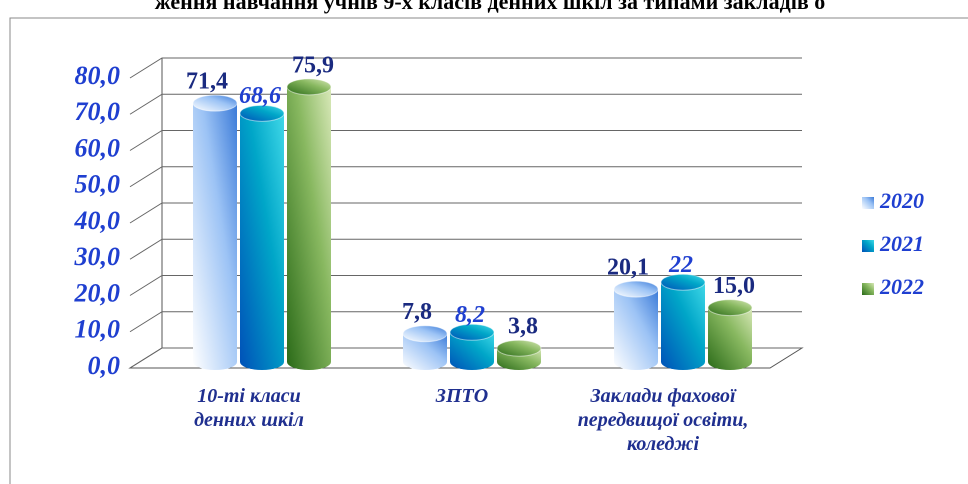  Describe the element at coordinates (98, 111) in the screenshot. I see `y-tick-label: 70,0` at that location.